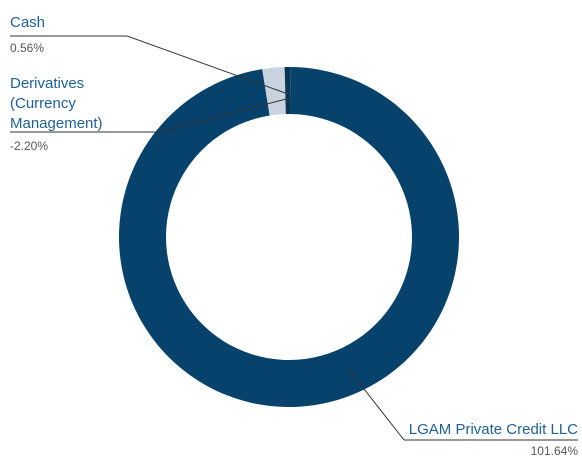 This screenshot has height=459, width=582. What do you see at coordinates (555, 451) in the screenshot?
I see `lgam-value: 101.64%` at bounding box center [555, 451].